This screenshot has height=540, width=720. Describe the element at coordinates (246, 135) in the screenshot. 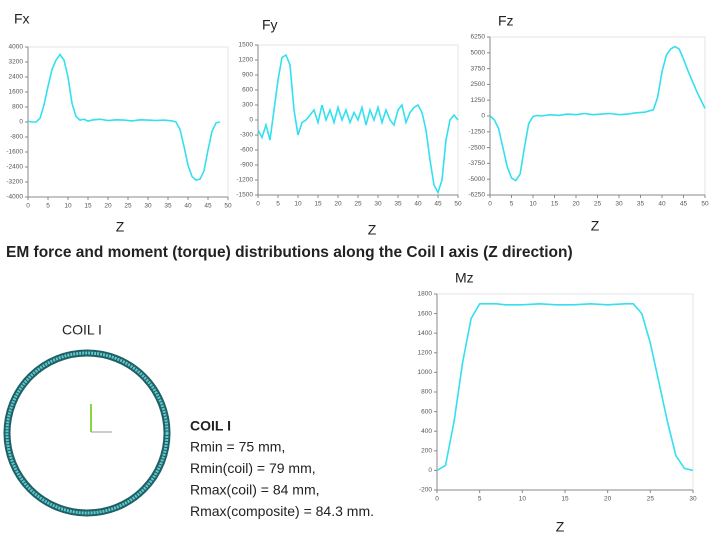

I see `y-tick-label: -300` at that location.